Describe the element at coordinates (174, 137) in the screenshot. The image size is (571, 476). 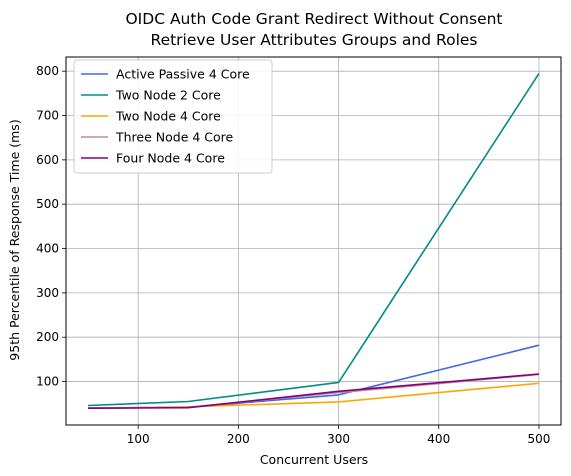
I see `legend-label-3: Three Node 4 Core` at that location.